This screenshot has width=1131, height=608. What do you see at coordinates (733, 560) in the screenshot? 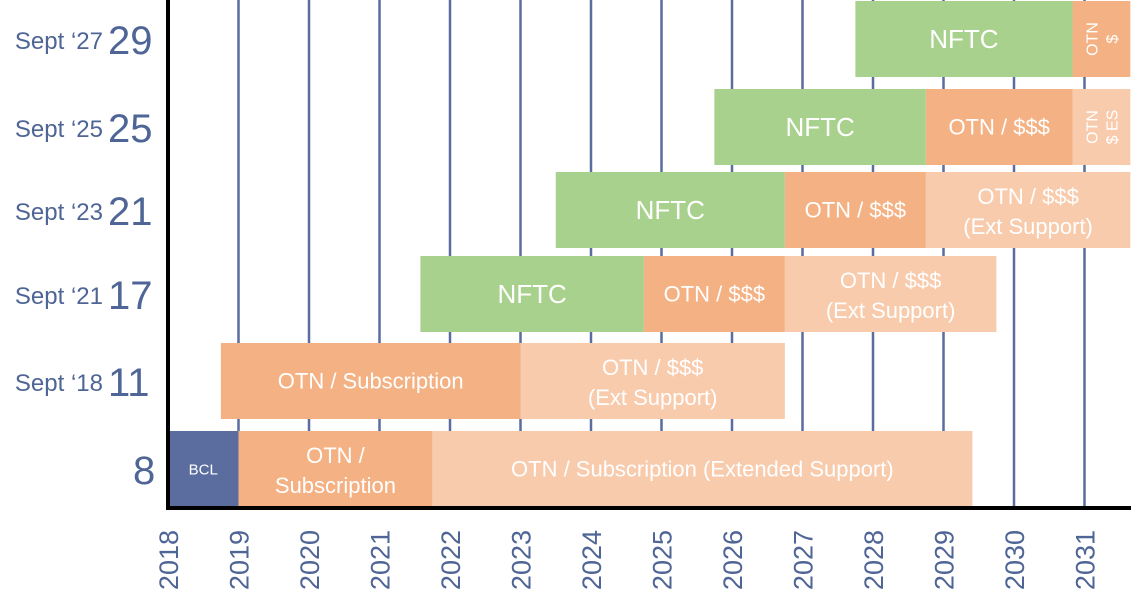
I see `x-tick-label-2026: 2026` at bounding box center [733, 560].